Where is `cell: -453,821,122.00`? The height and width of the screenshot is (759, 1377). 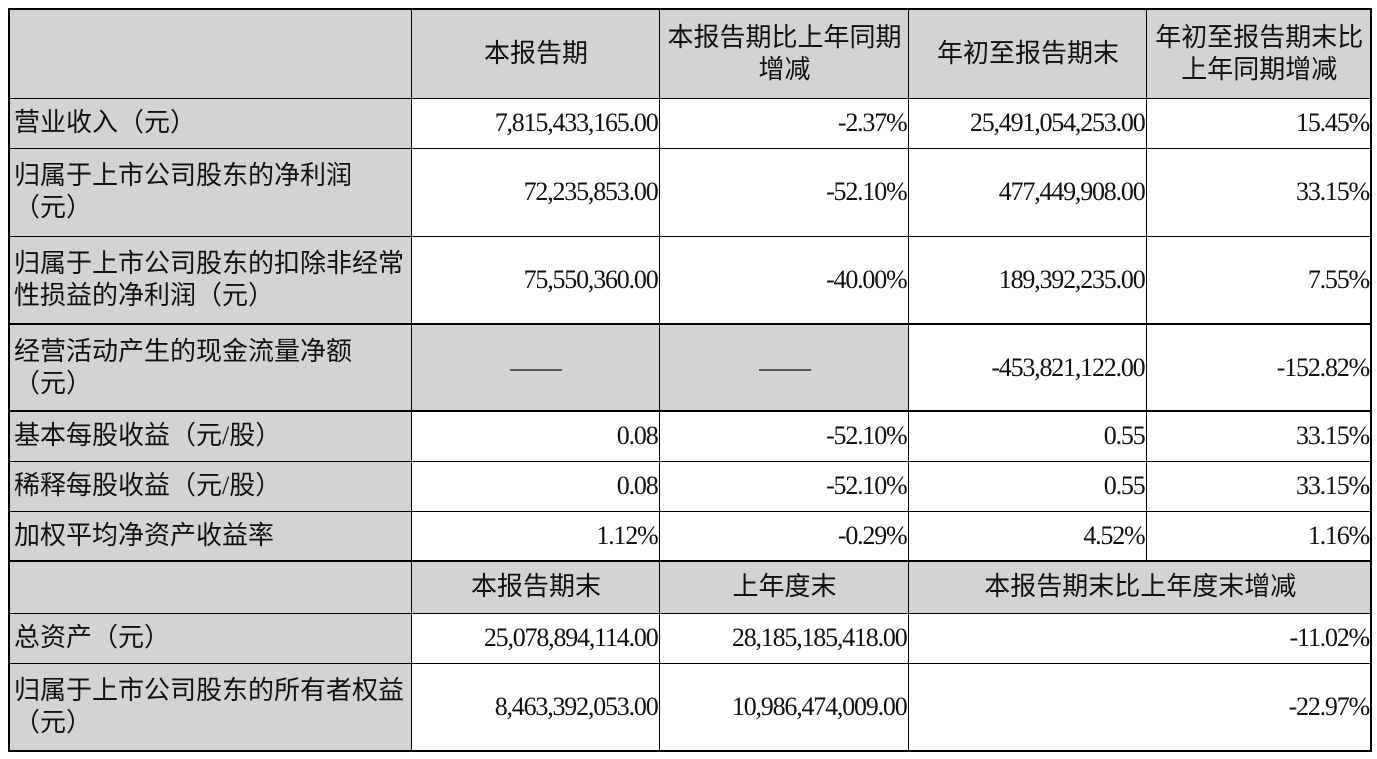
cell: -453,821,122.00 is located at coordinates (1027, 367).